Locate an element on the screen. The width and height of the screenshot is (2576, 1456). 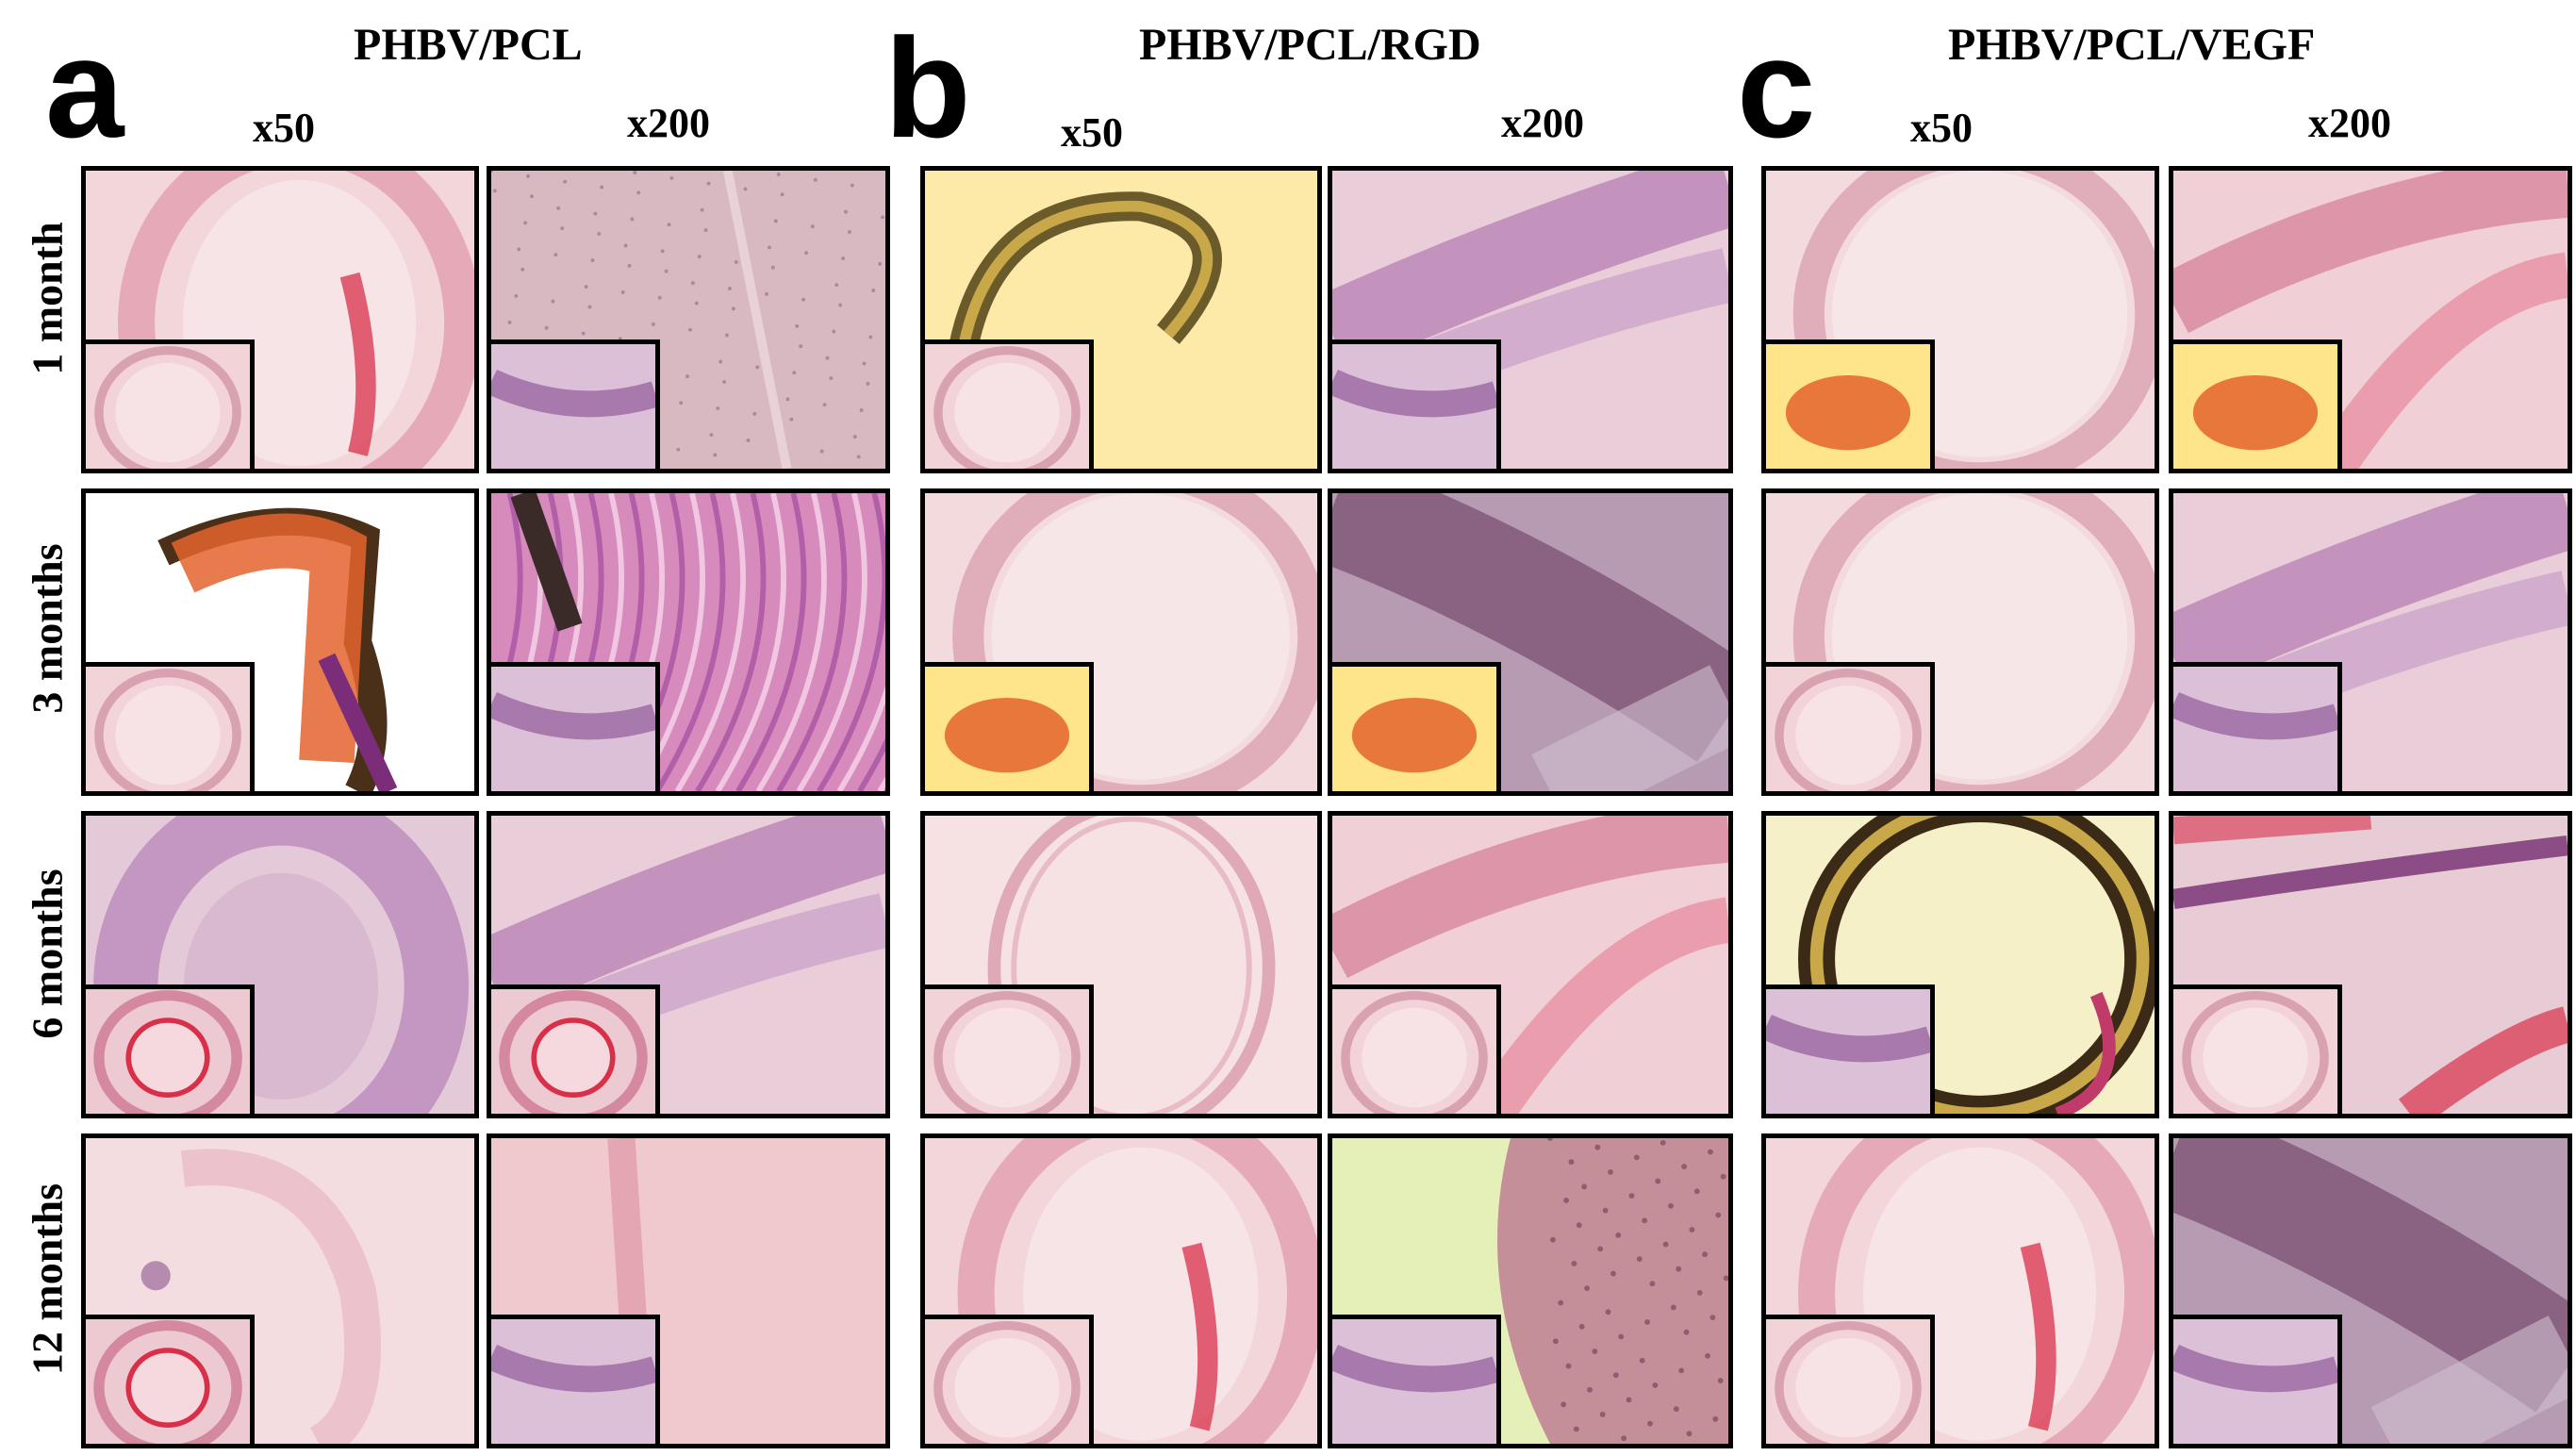
inset-b-6m-x50 is located at coordinates (1009, 1049).